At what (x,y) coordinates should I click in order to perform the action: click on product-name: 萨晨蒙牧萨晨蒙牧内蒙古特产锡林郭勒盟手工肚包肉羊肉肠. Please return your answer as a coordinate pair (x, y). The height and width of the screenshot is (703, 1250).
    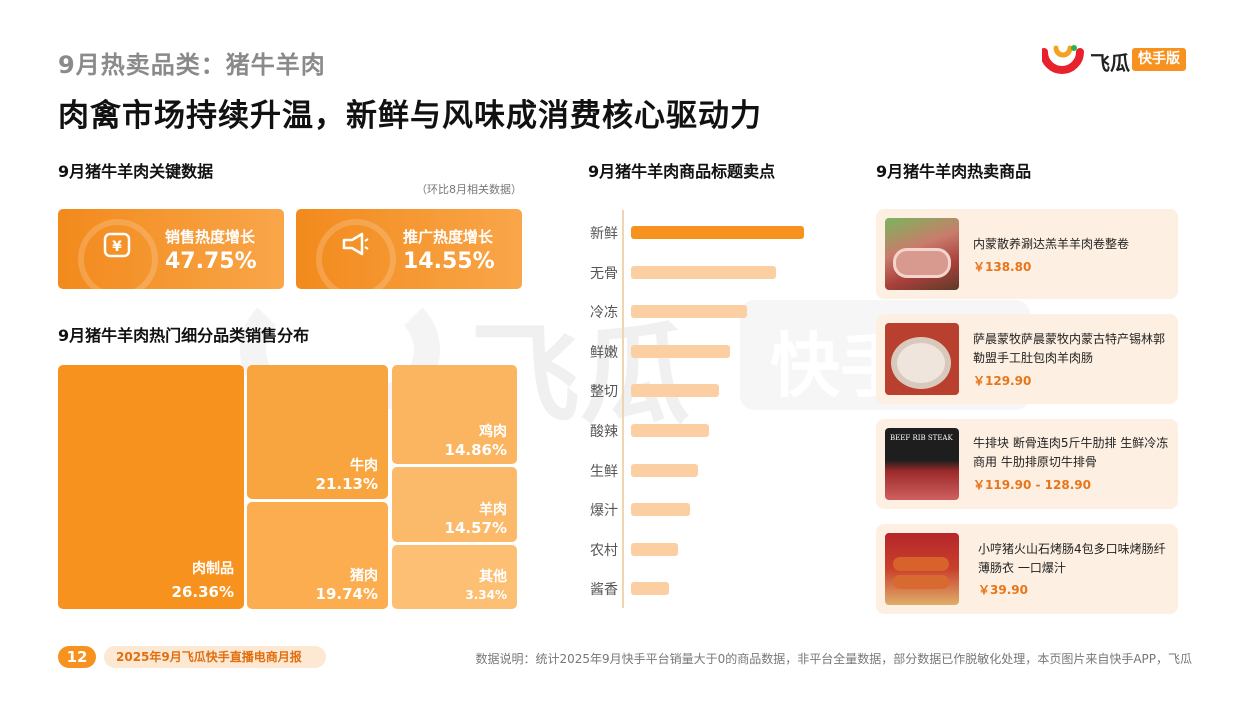
    Looking at the image, I should click on (1069, 348).